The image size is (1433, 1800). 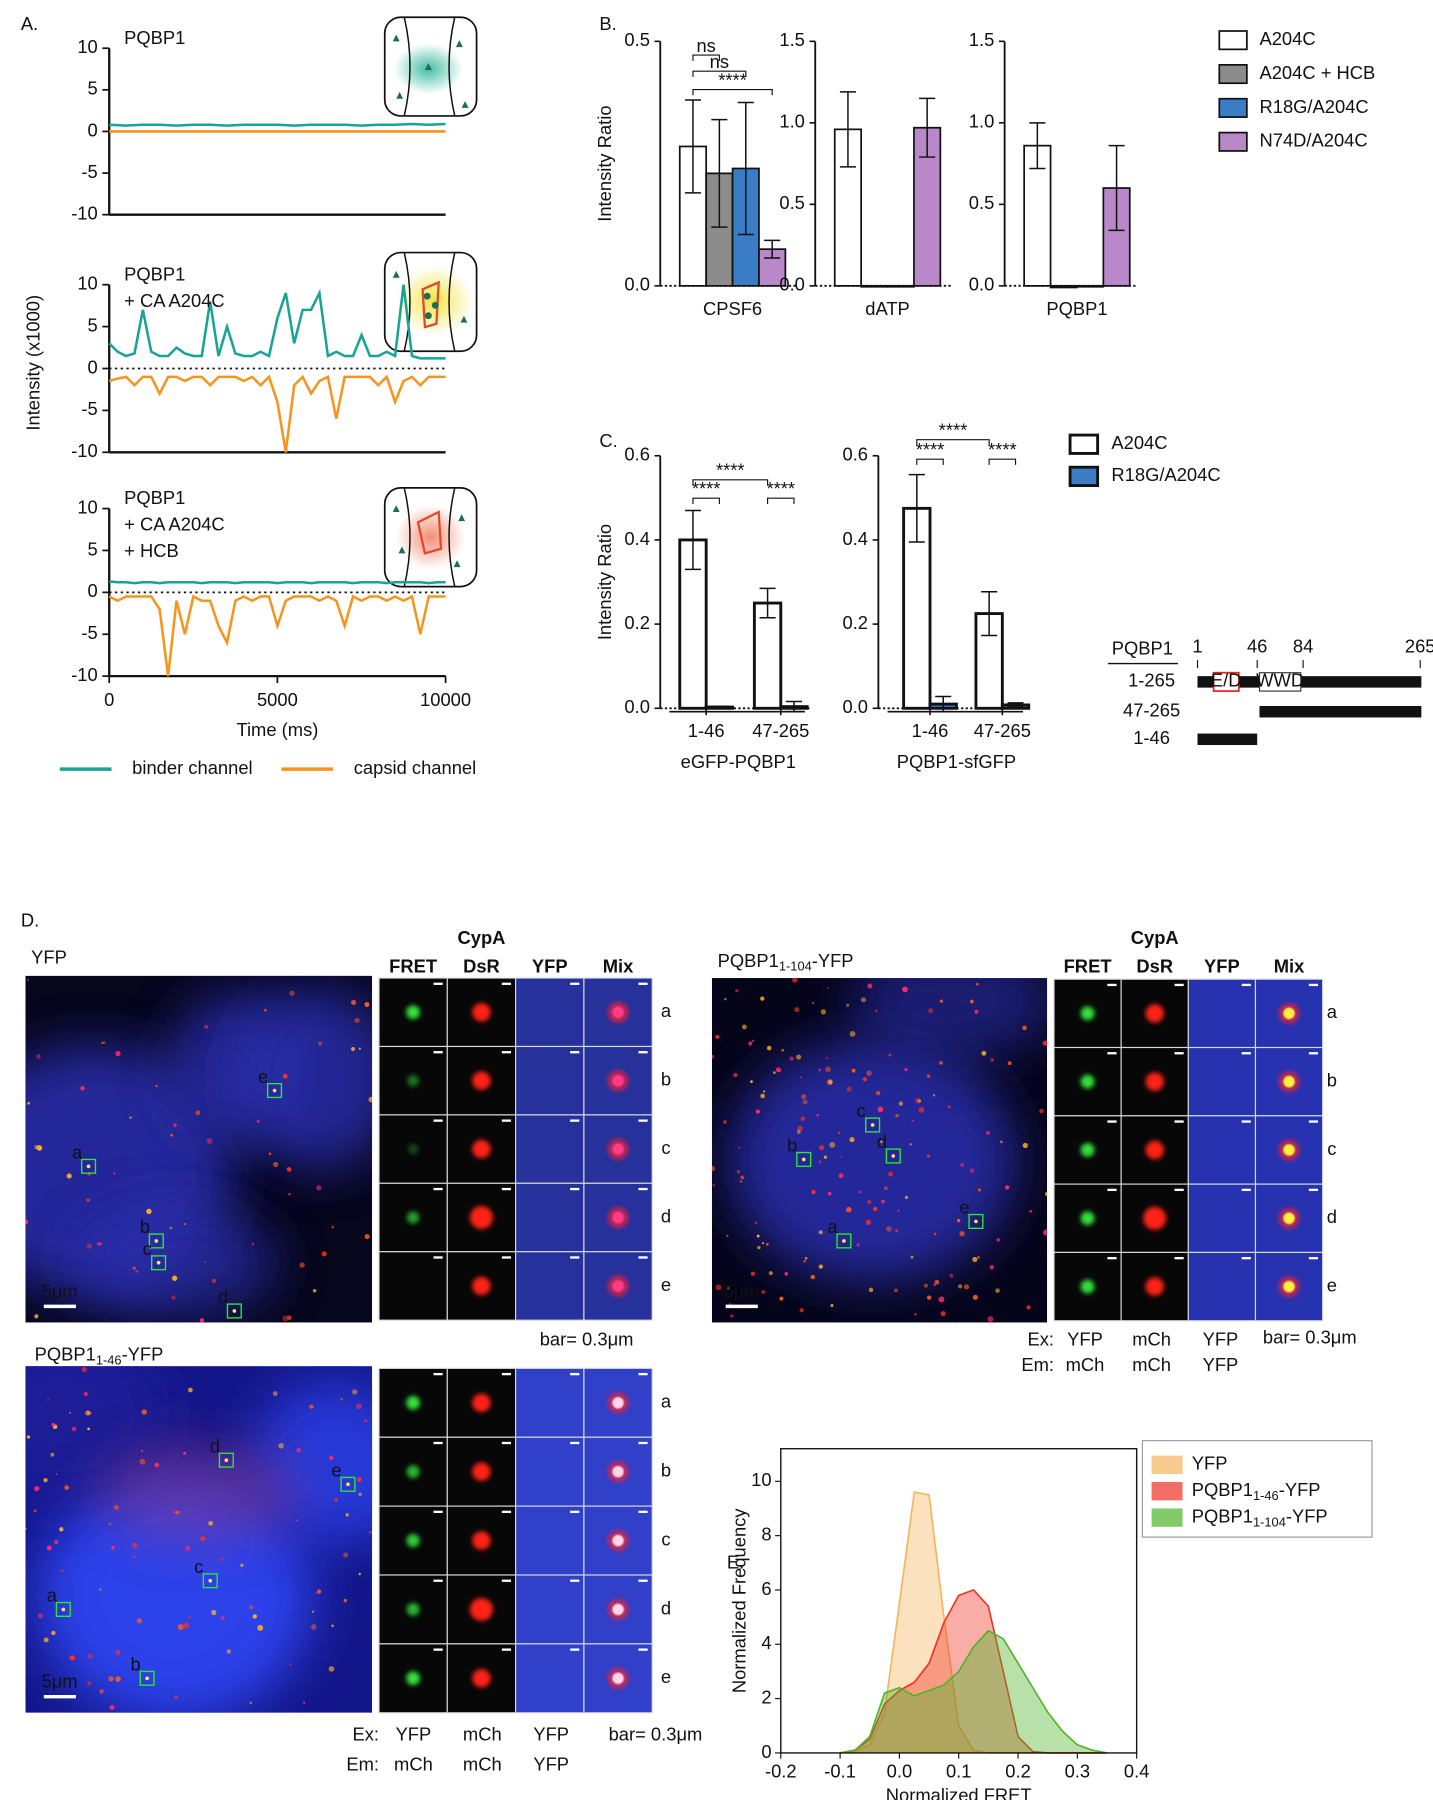 I want to click on roi-label: c, so click(x=861, y=1110).